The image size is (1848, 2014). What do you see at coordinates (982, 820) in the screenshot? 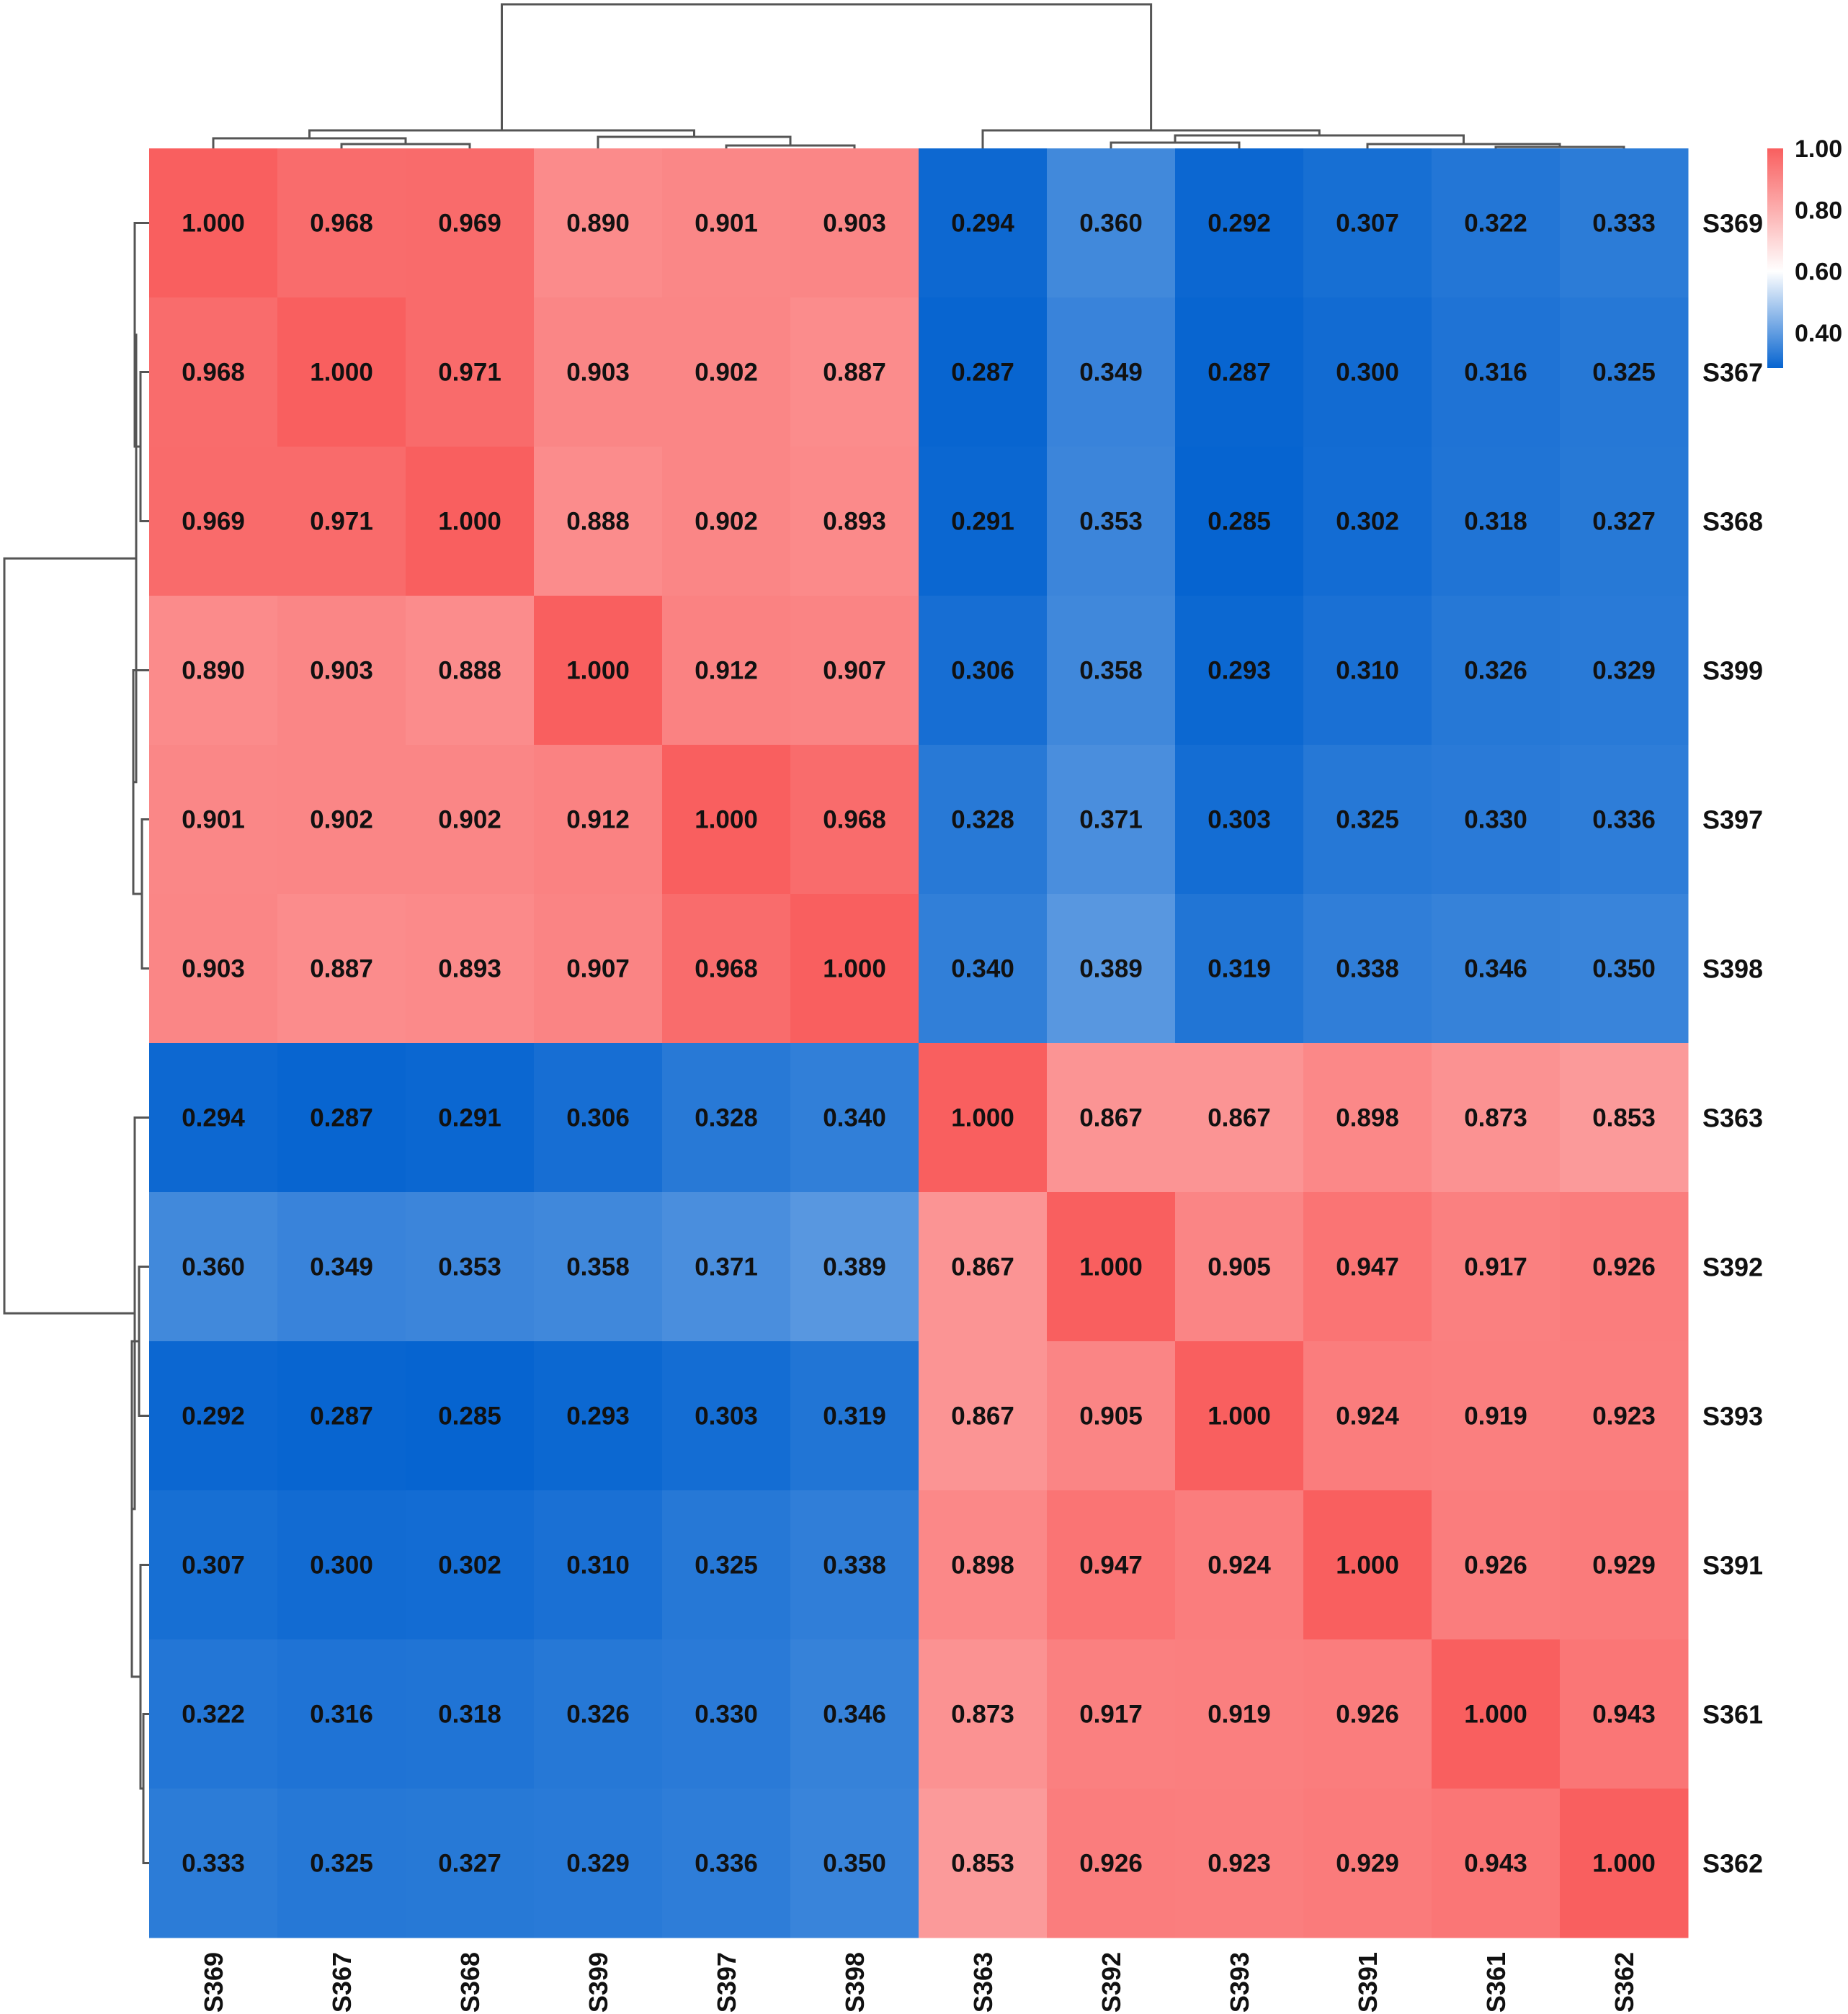
I see `cell-value-label: 0.328` at bounding box center [982, 820].